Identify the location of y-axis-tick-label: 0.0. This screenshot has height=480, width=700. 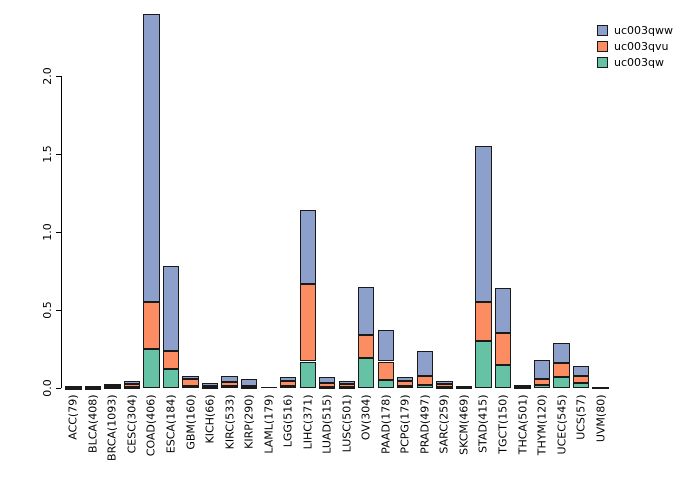
(47, 388).